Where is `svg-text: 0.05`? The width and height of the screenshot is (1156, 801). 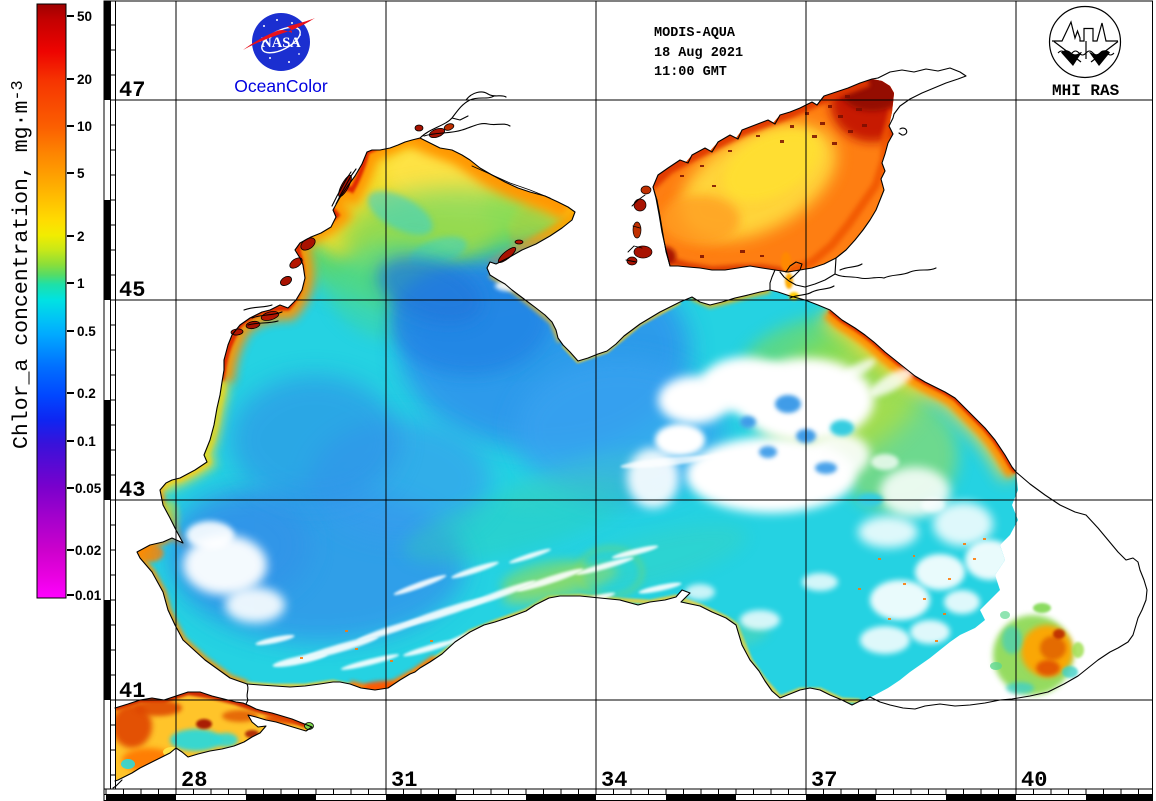 svg-text: 0.05 is located at coordinates (88, 488).